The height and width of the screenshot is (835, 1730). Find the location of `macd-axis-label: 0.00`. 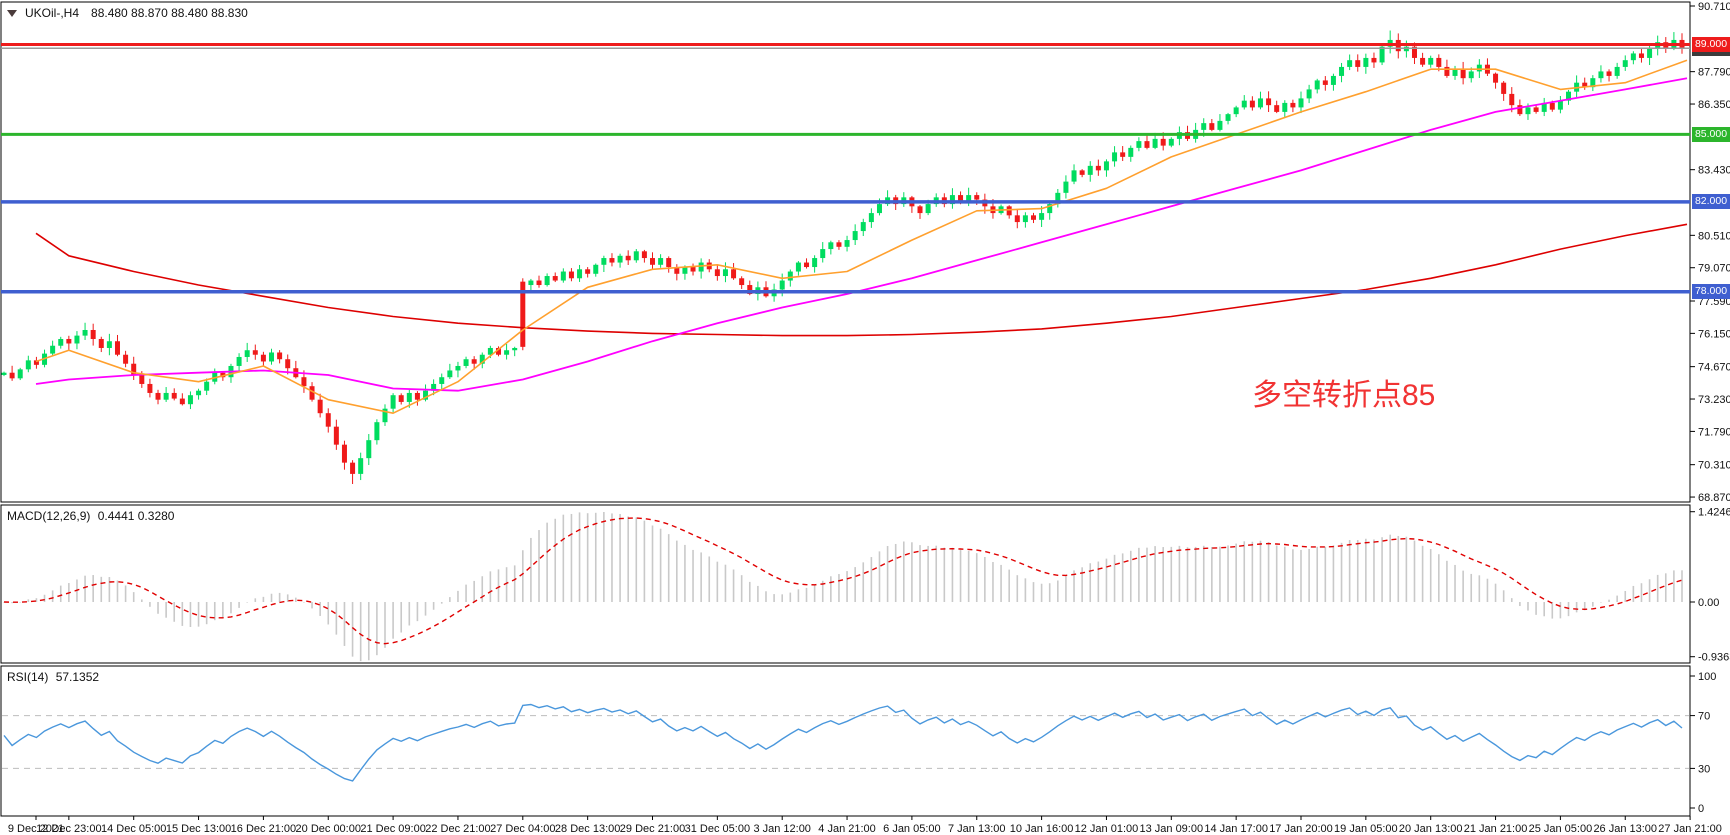

macd-axis-label: 0.00 is located at coordinates (1708, 603).